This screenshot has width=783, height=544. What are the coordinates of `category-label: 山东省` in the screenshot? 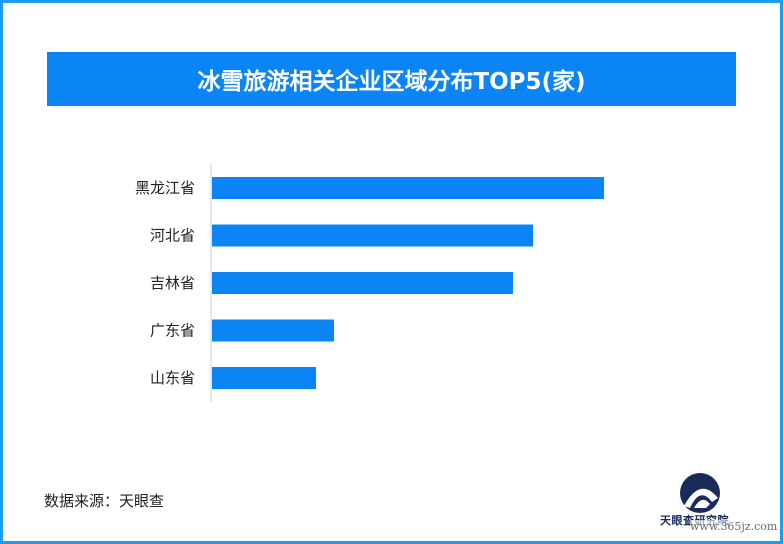 It's located at (172, 378).